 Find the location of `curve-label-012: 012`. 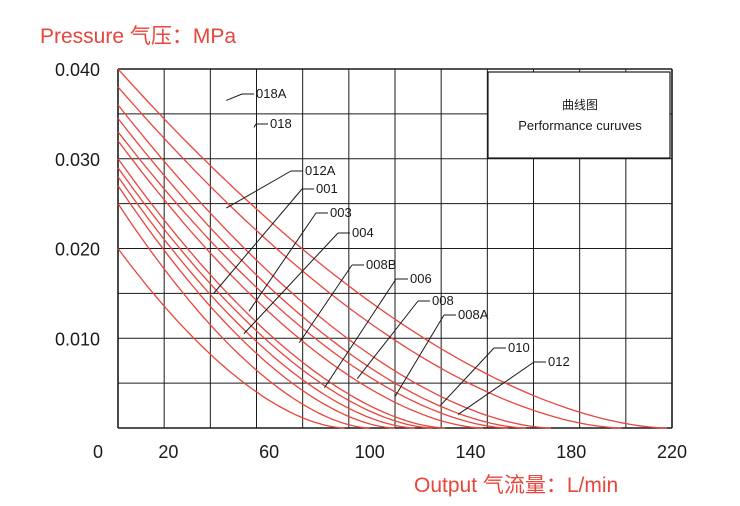

curve-label-012: 012 is located at coordinates (559, 361).